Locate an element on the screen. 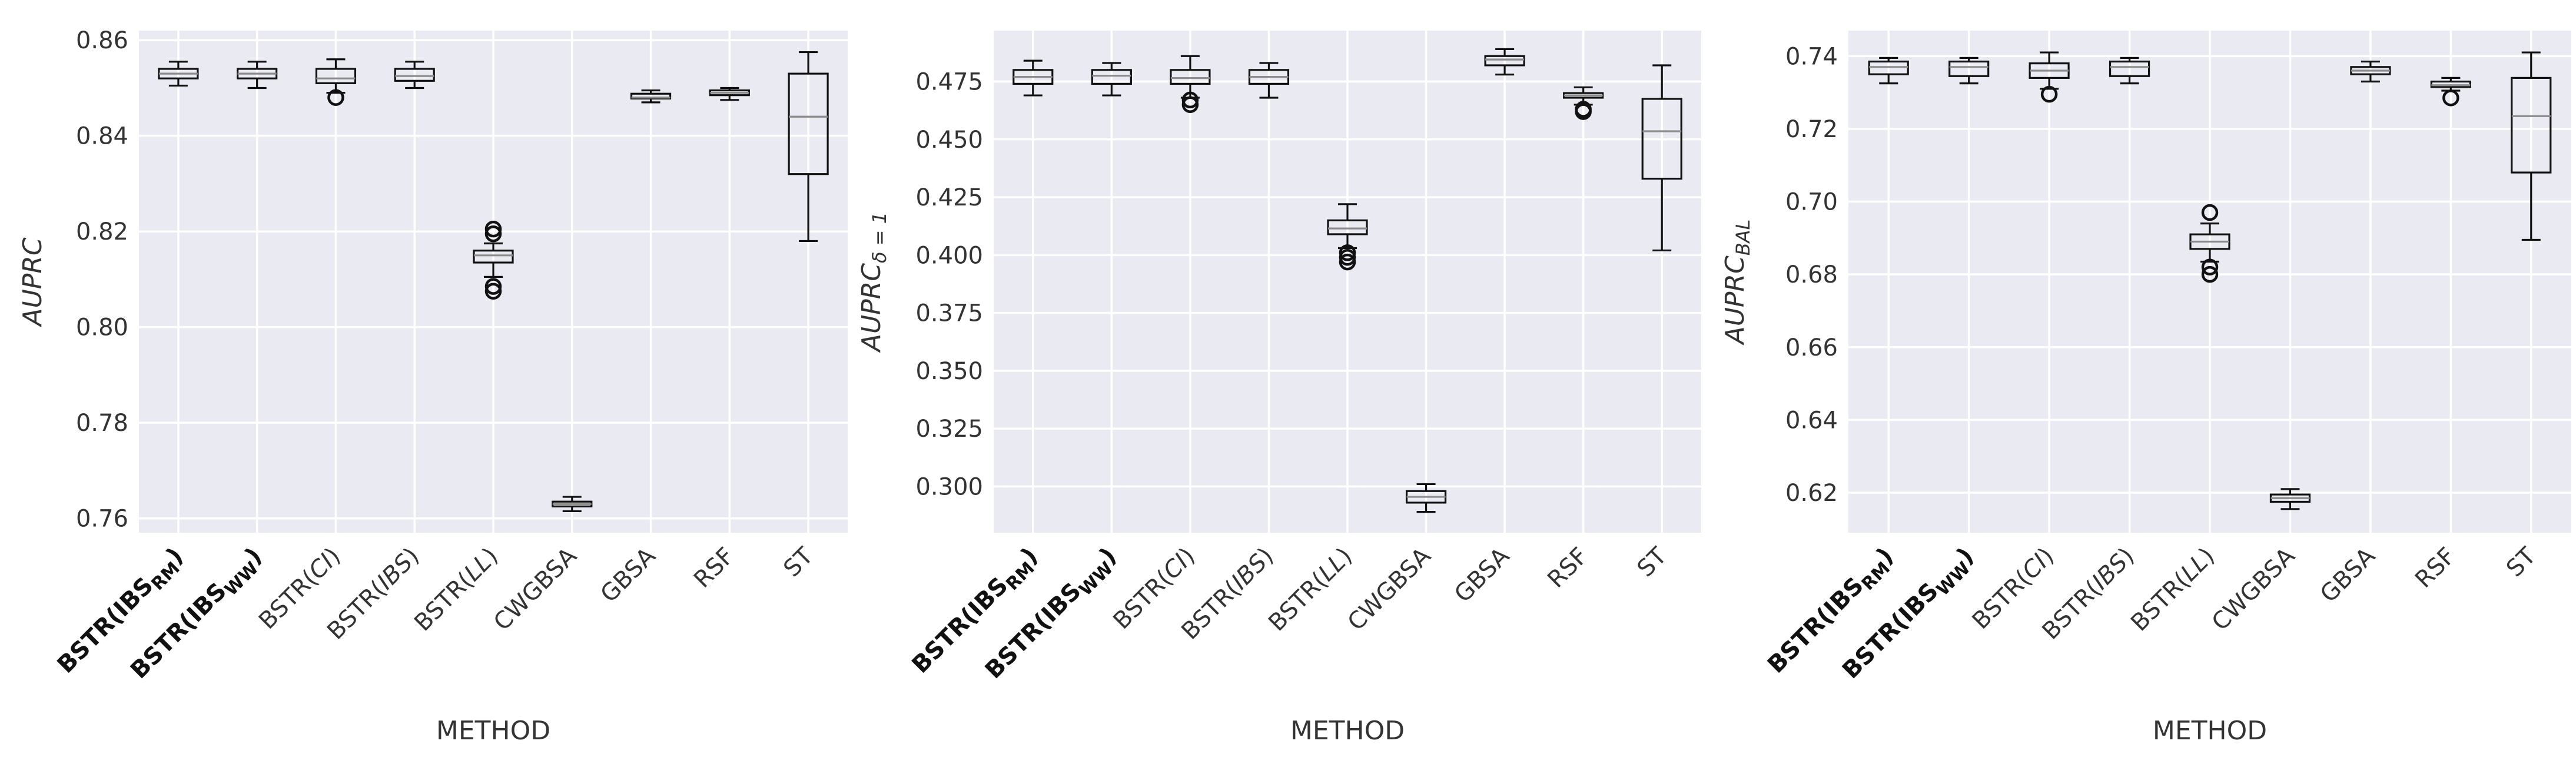  y-tick-label: 0.78 is located at coordinates (102, 423).